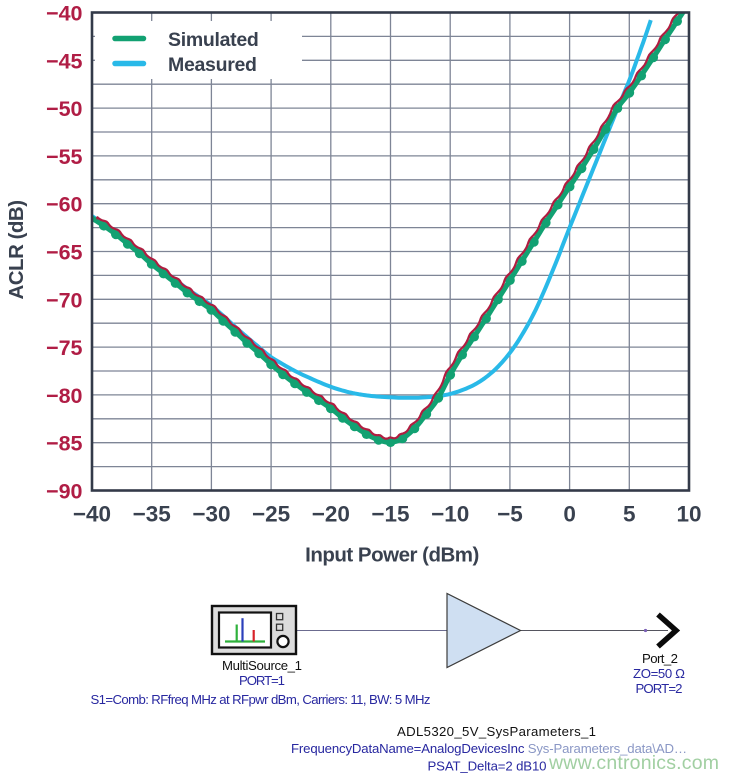  Describe the element at coordinates (211, 514) in the screenshot. I see `svg-text: −30` at that location.